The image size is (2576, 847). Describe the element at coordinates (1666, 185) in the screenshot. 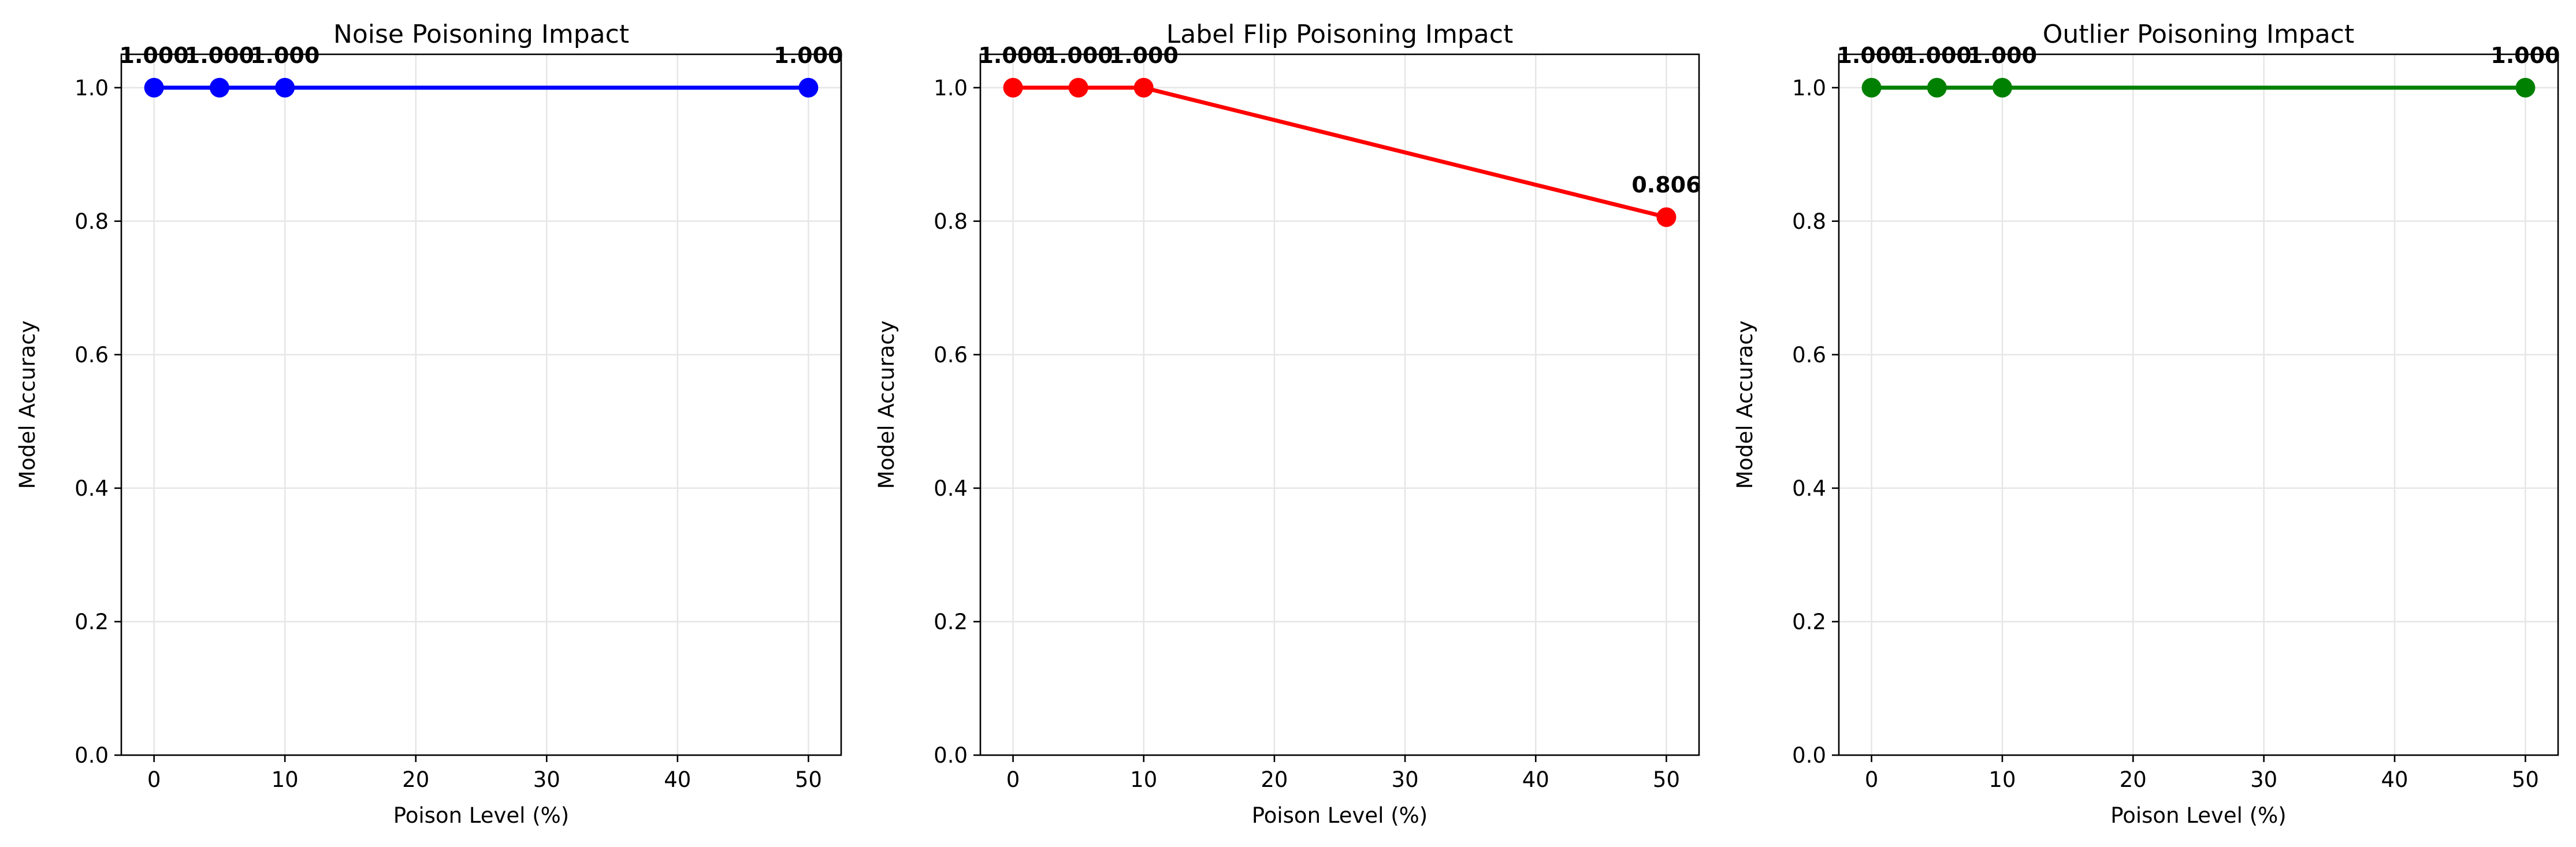

I see `data-label: 0.806` at that location.